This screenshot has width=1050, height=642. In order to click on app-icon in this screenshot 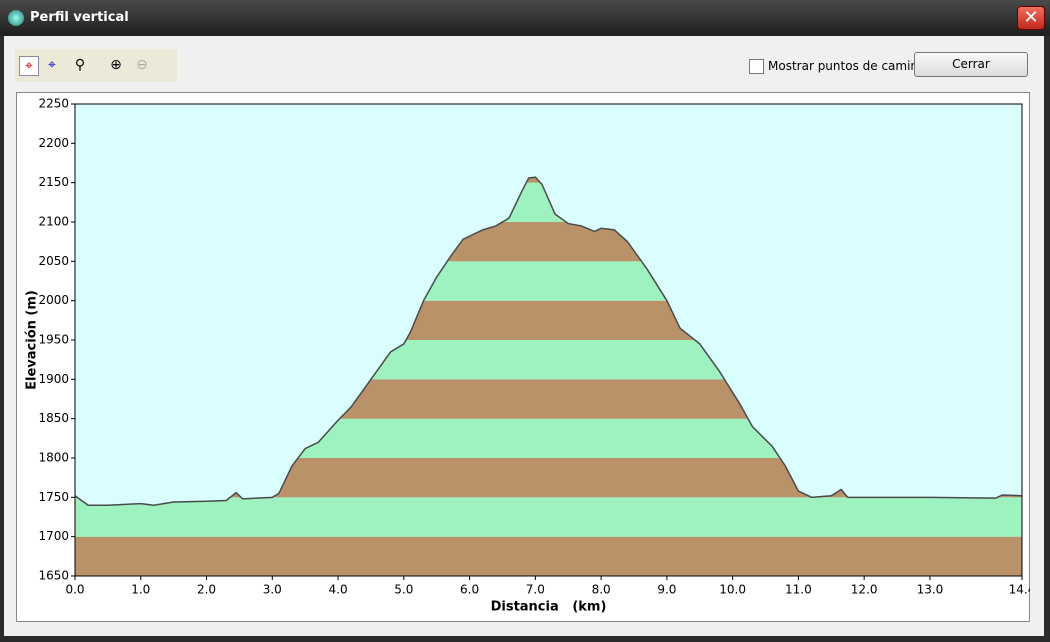, I will do `click(16, 18)`.